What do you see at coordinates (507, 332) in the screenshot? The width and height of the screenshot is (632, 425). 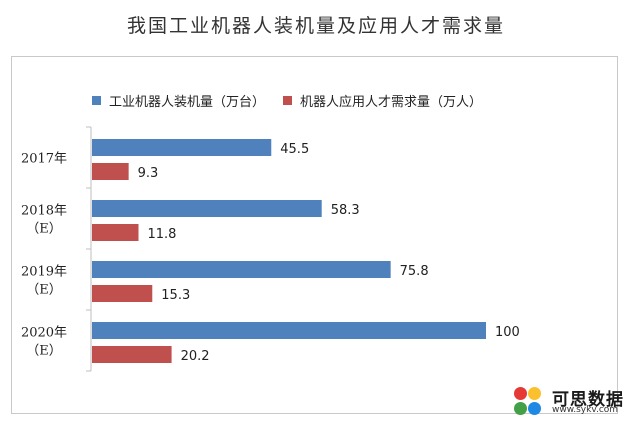 I see `data-label-installations: 100` at bounding box center [507, 332].